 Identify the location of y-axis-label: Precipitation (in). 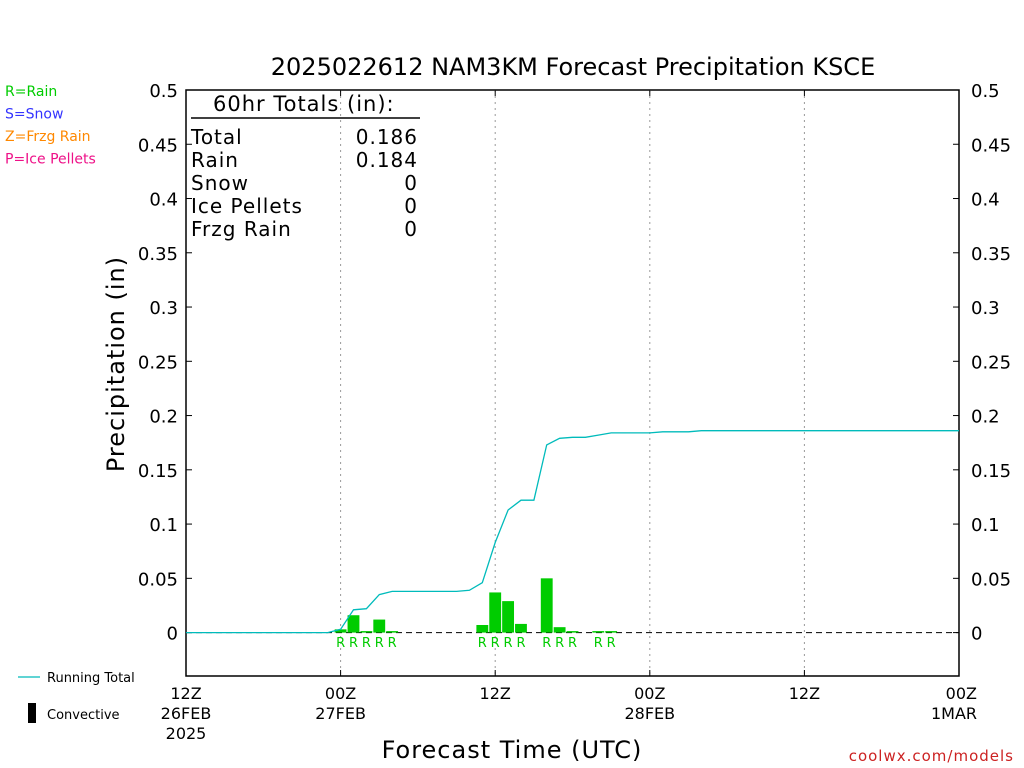
(116, 364).